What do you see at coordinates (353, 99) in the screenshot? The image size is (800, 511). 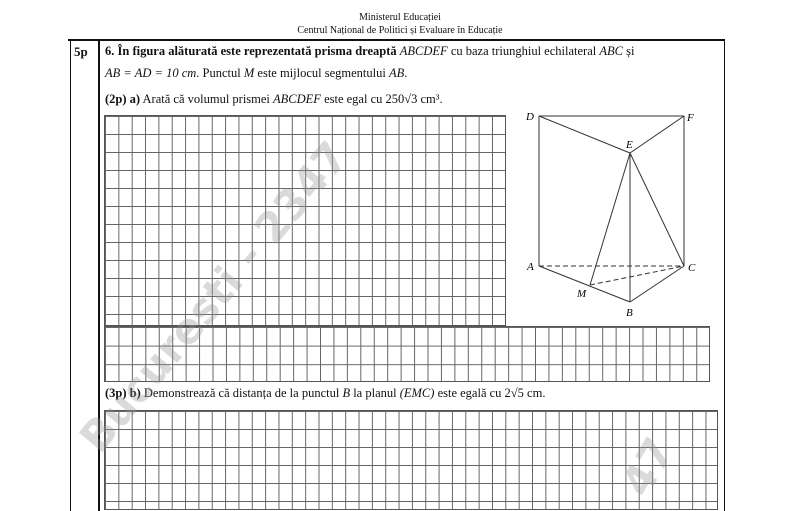 I see `part-a-text2: este egal cu` at bounding box center [353, 99].